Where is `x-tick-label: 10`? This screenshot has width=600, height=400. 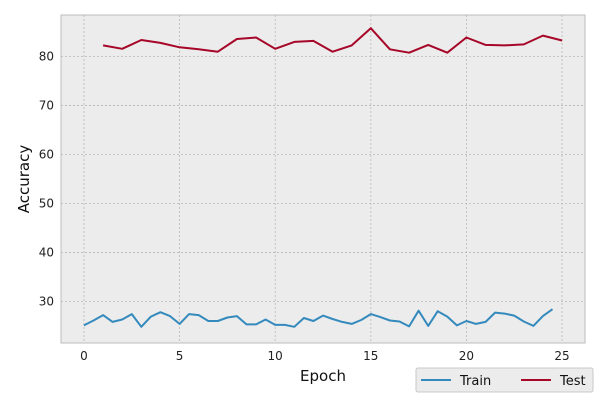
x-tick-label: 10 is located at coordinates (275, 356).